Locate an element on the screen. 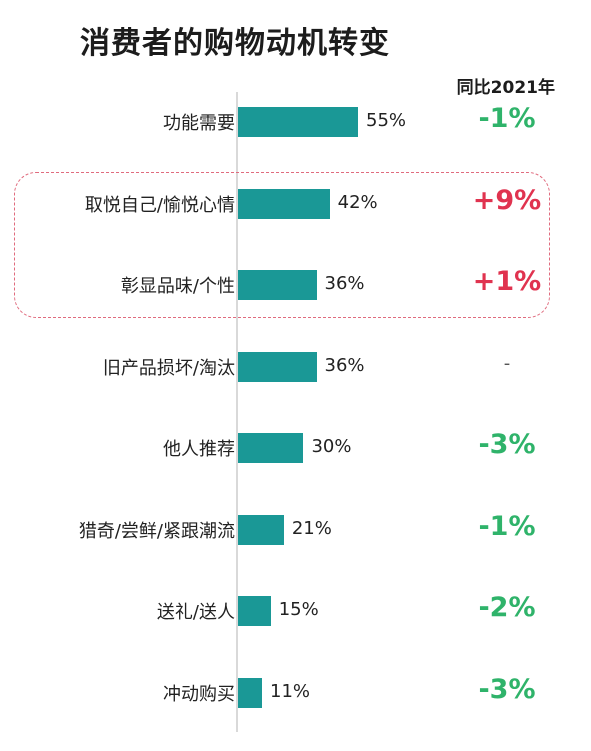 The width and height of the screenshot is (591, 751). category-label: 功能需要 is located at coordinates (199, 123).